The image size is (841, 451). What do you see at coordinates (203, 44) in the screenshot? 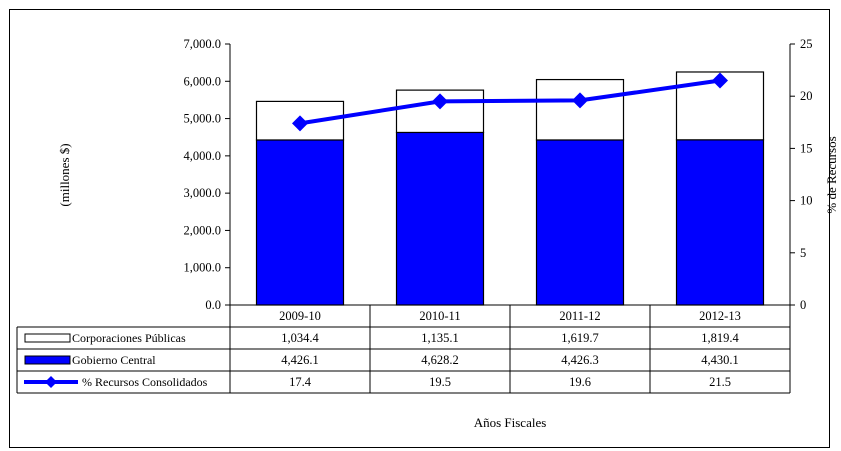
I see `y-tick-label: 7,000.0` at bounding box center [203, 44].